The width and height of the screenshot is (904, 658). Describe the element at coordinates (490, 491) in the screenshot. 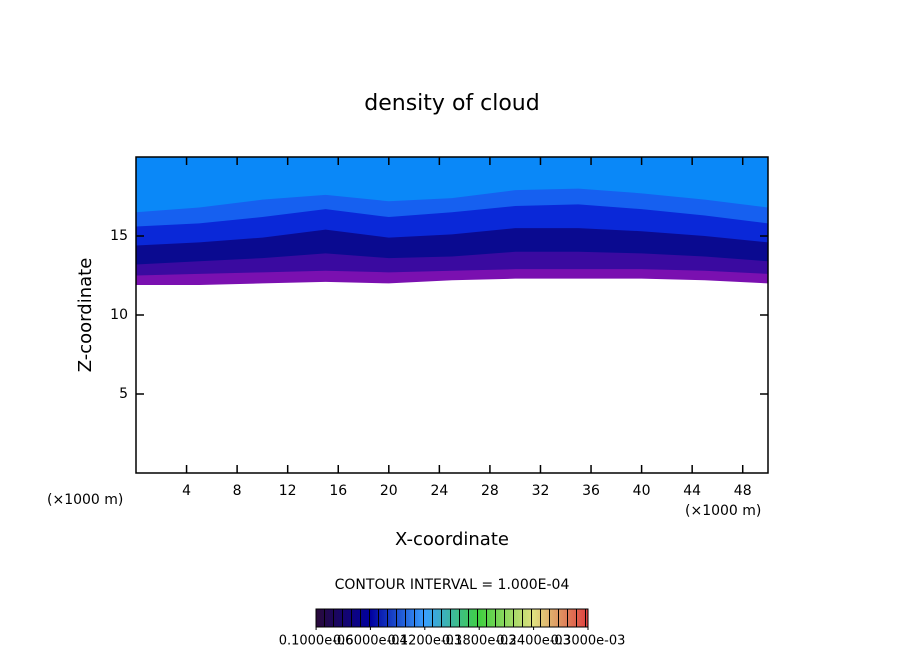

I see `x-tick-label: 28` at that location.